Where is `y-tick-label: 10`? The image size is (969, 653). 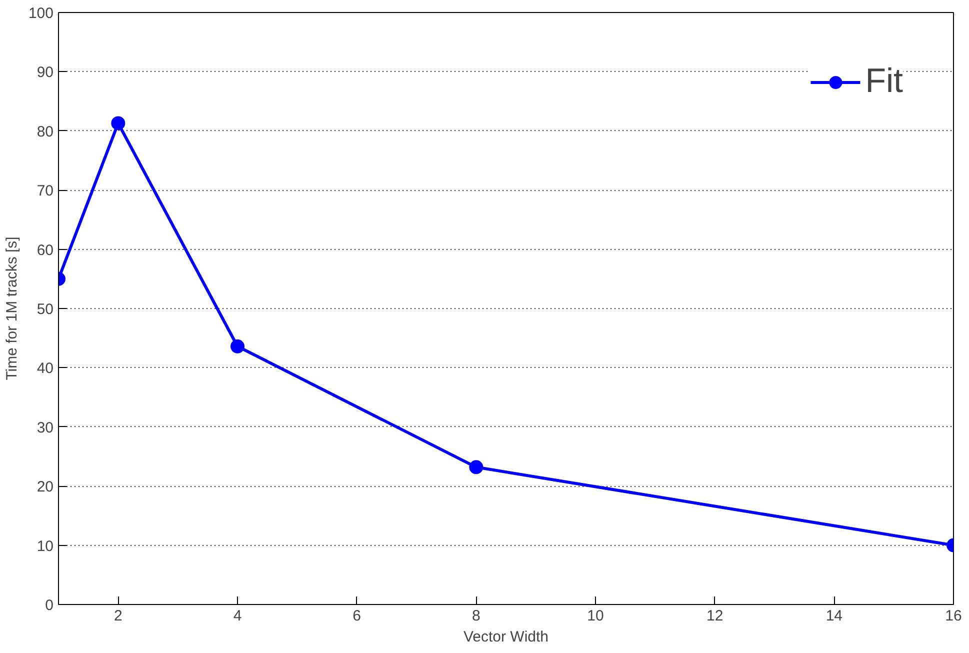 y-tick-label: 10 is located at coordinates (45, 546).